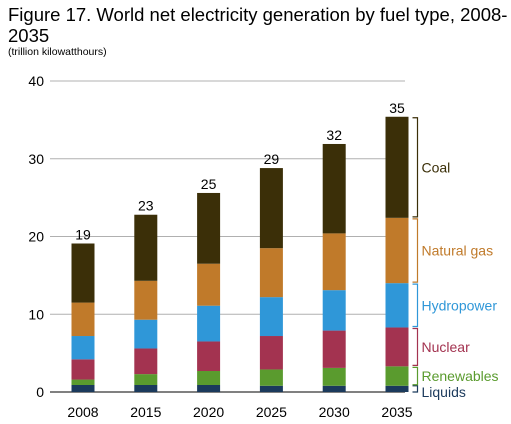  What do you see at coordinates (40, 392) in the screenshot?
I see `y-tick-label: 0` at bounding box center [40, 392].